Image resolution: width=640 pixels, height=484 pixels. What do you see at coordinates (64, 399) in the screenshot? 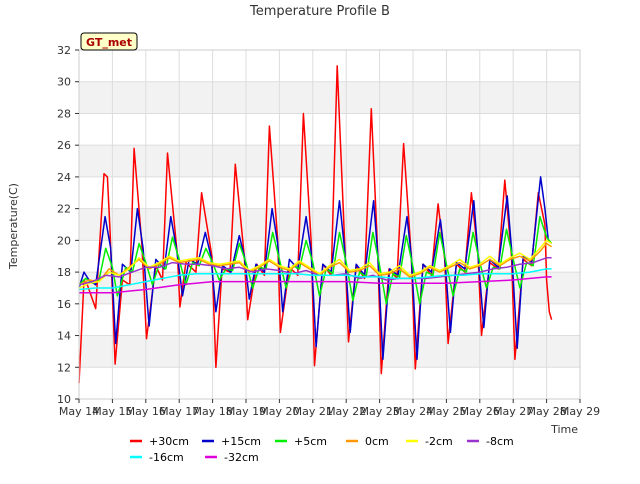
I see `y-tick-label: 10` at bounding box center [64, 399].